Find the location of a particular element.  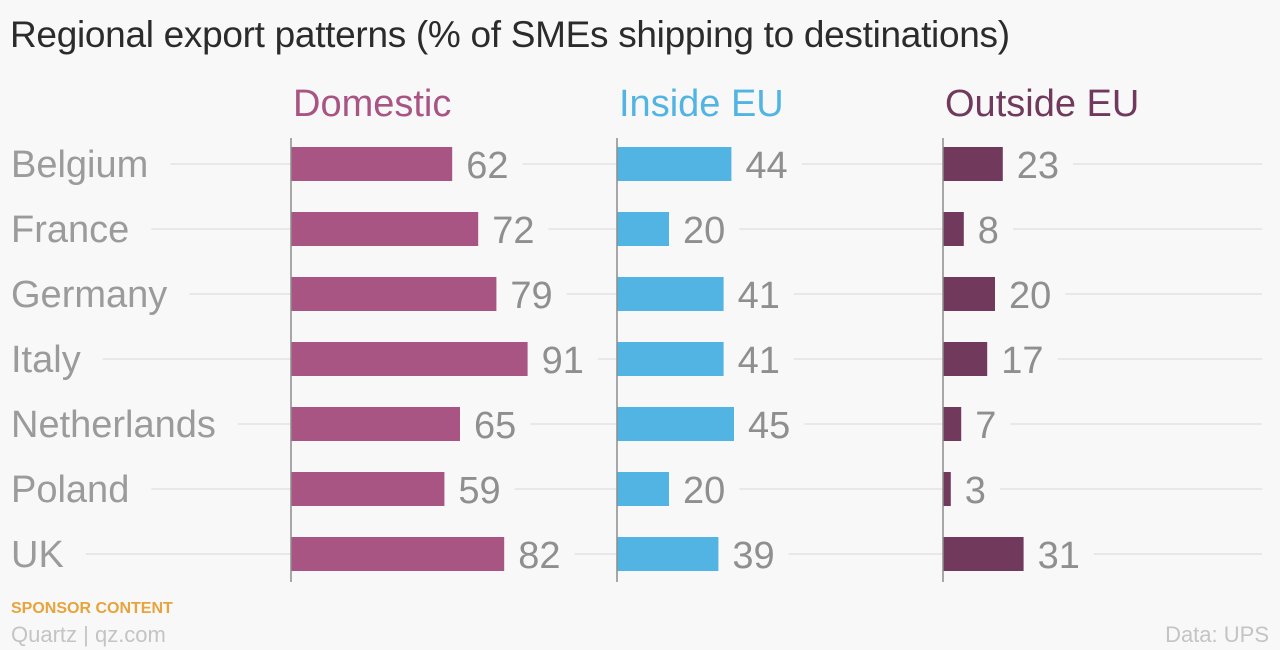

data-label: 72 is located at coordinates (513, 231).